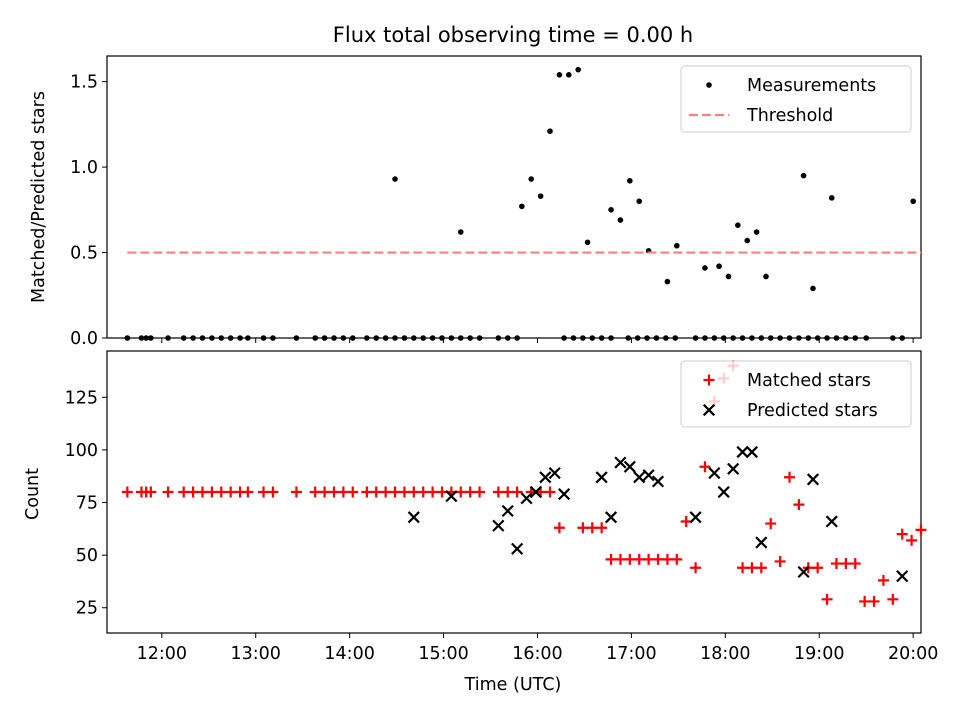  I want to click on bottom-x-tick-label: 18:00, so click(725, 654).